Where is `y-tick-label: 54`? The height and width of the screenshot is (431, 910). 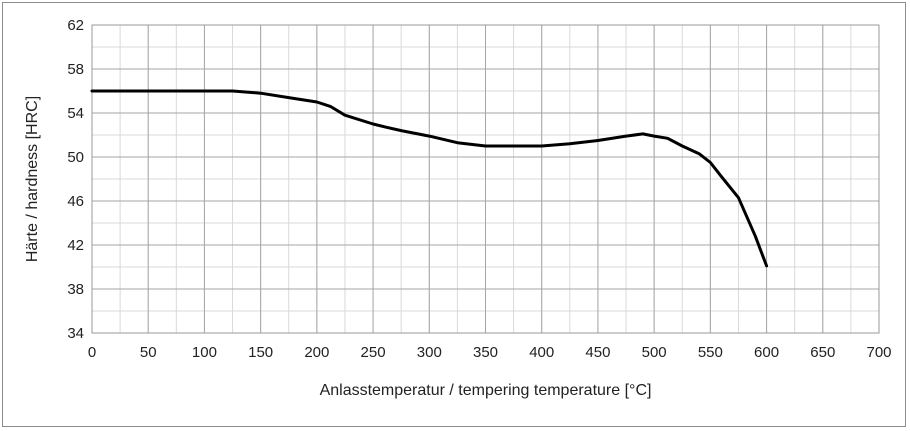 y-tick-label: 54 is located at coordinates (75, 113).